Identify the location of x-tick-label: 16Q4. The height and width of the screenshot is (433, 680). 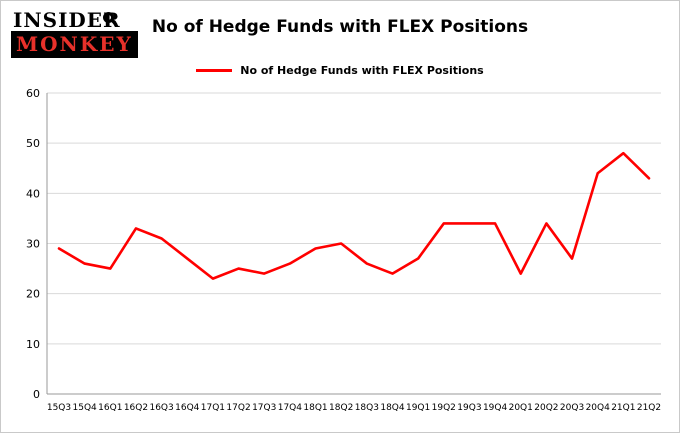
(187, 408).